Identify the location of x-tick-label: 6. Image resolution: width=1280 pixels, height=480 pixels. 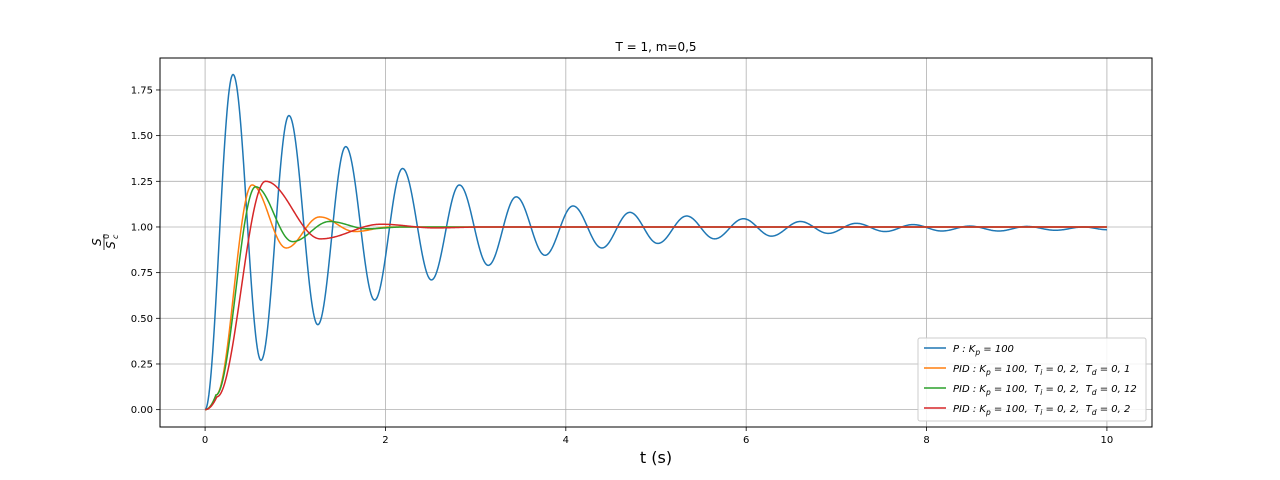
(746, 440).